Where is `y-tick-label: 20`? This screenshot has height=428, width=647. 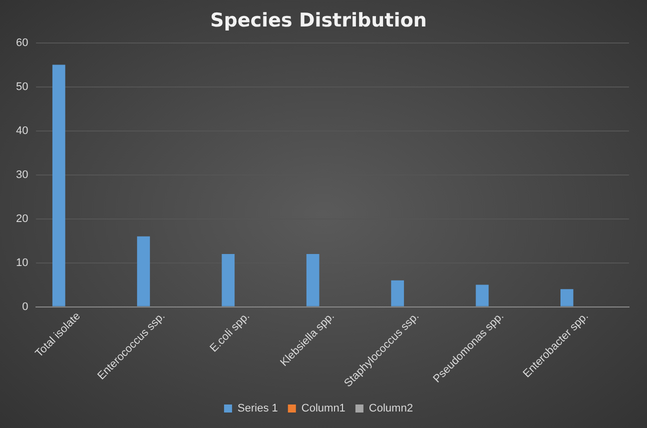
y-tick-label: 20 is located at coordinates (22, 218).